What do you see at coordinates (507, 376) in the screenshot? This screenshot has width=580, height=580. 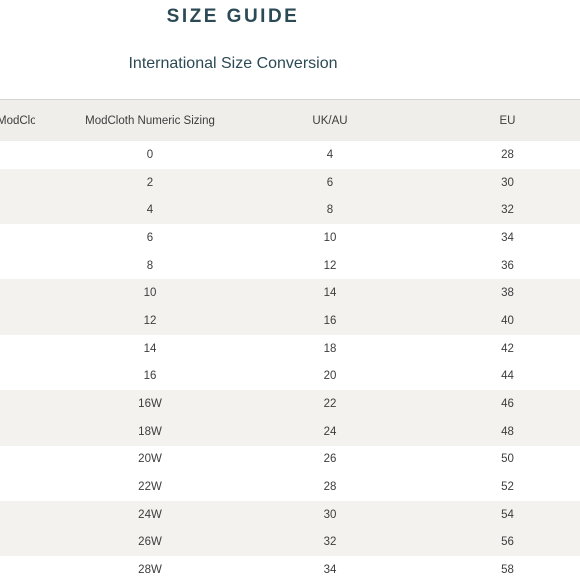 I see `cell-eu-size: 44` at bounding box center [507, 376].